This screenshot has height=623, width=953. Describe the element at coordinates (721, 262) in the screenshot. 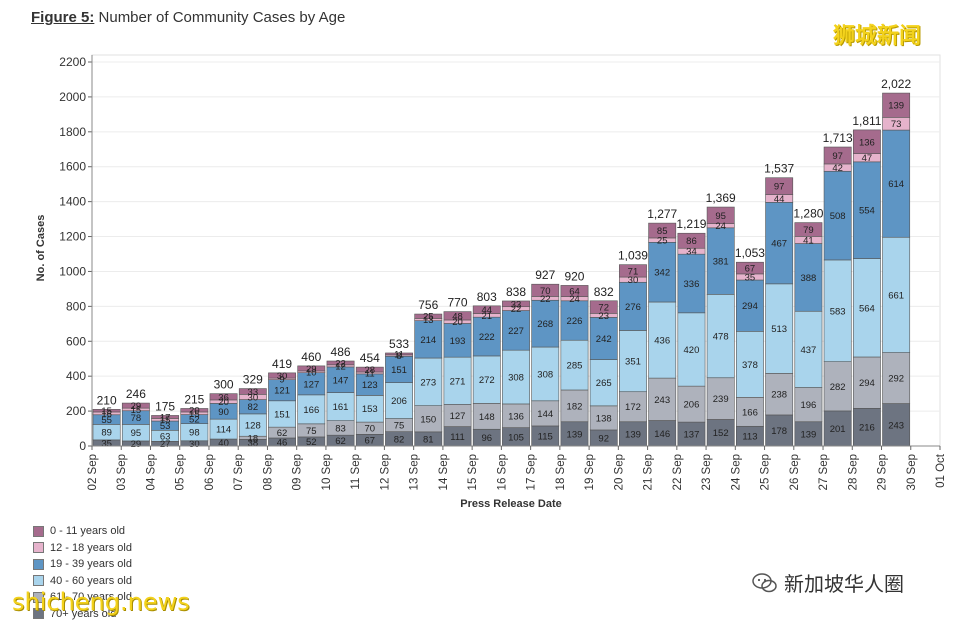

I see `segment-label: 381` at that location.